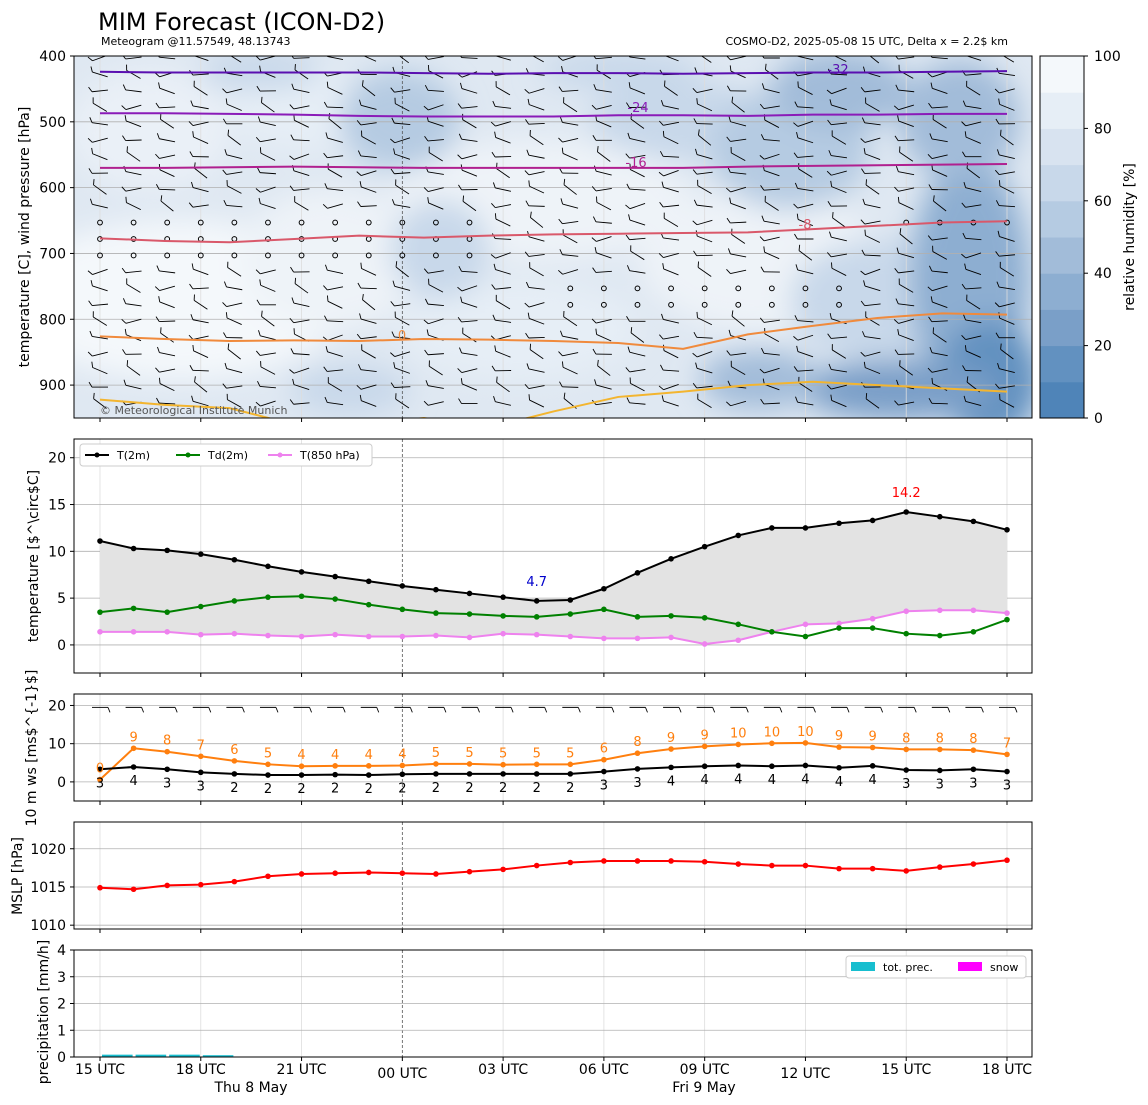 Image resolution: width=1148 pixels, height=1105 pixels. Describe the element at coordinates (48, 850) in the screenshot. I see `y-tick-label: 1020` at that location.